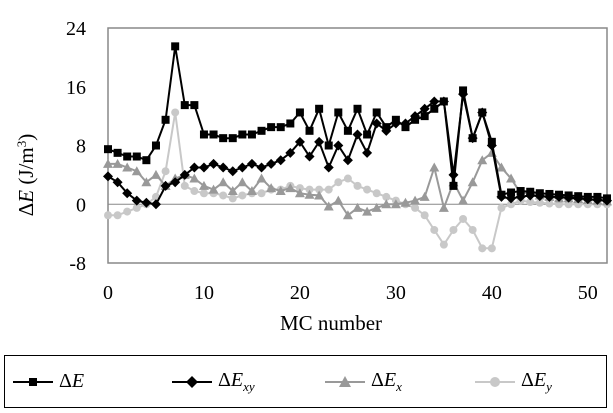  What do you see at coordinates (76, 88) in the screenshot?
I see `y-tick-label: 16` at bounding box center [76, 88].